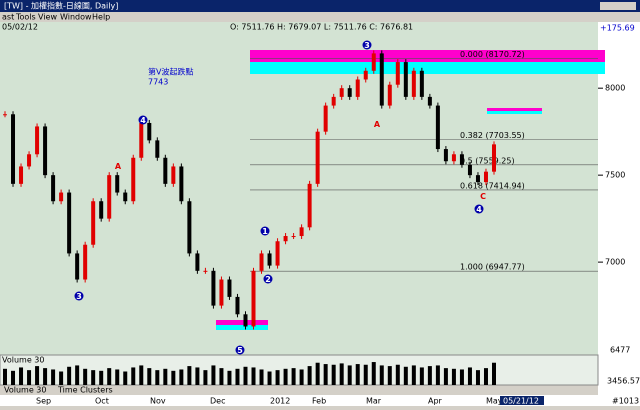 This screenshot has width=640, height=410. I want to click on wave-label: 2, so click(268, 279).